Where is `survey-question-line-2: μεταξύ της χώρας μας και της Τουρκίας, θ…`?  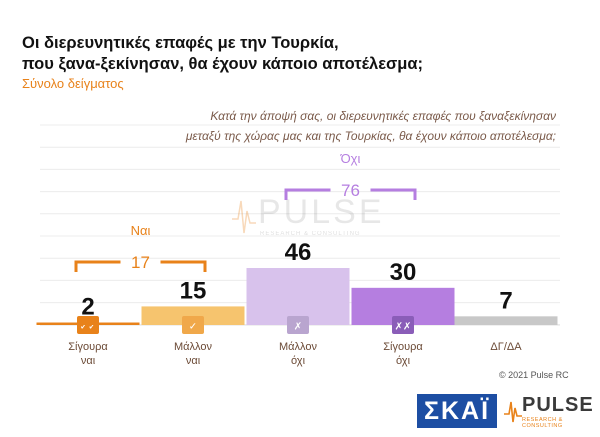
survey-question-line-2: μεταξύ της χώρας μας και της Τουρκίας, θ… is located at coordinates (370, 136).